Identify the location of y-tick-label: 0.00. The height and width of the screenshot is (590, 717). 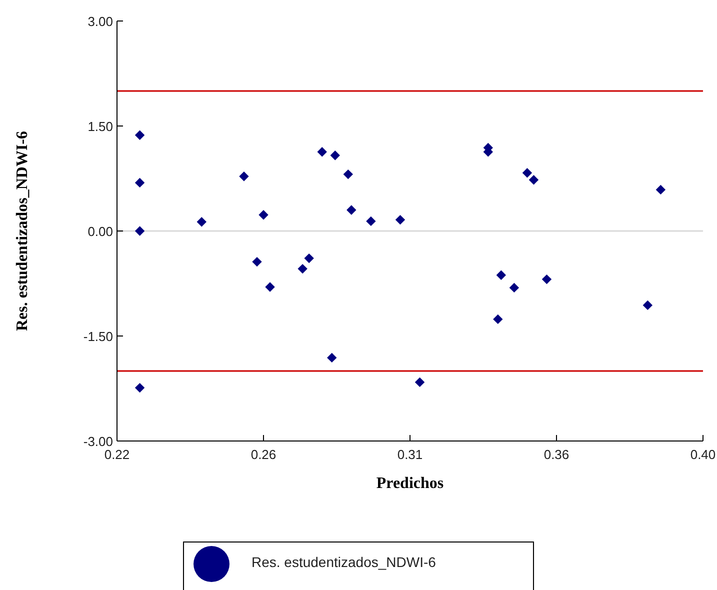
(100, 231).